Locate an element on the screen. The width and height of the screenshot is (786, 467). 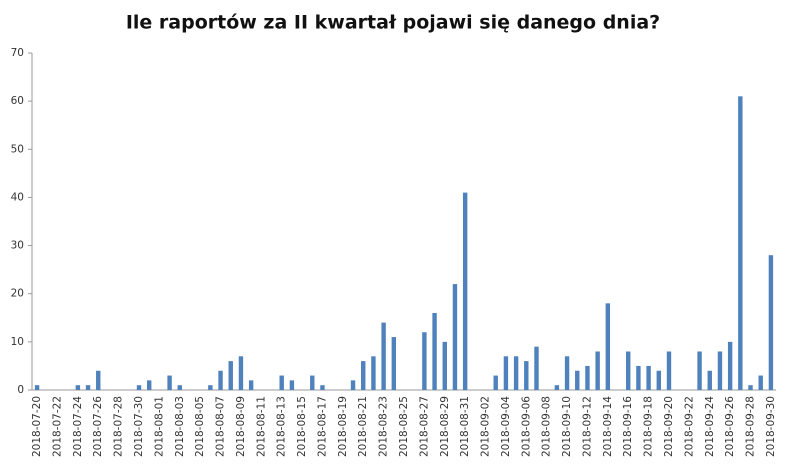
x-tick-label: 2018-09-10 is located at coordinates (567, 426).